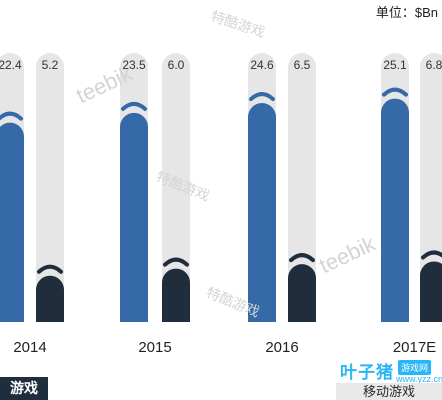 This screenshot has height=400, width=442. I want to click on data-label: 6.8, so click(434, 65).